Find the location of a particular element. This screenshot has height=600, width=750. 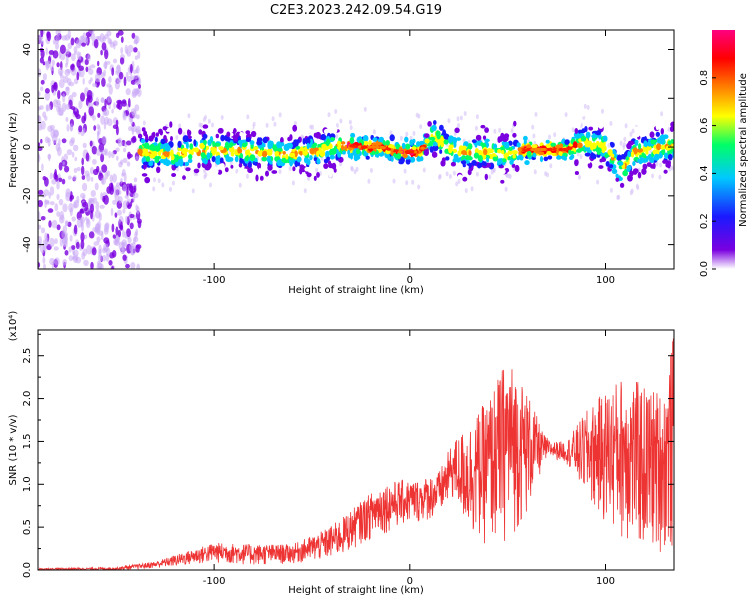

colorbar-ticks: 0.0 0.2 0.4 0.6 0.8 is located at coordinates (707, 173).